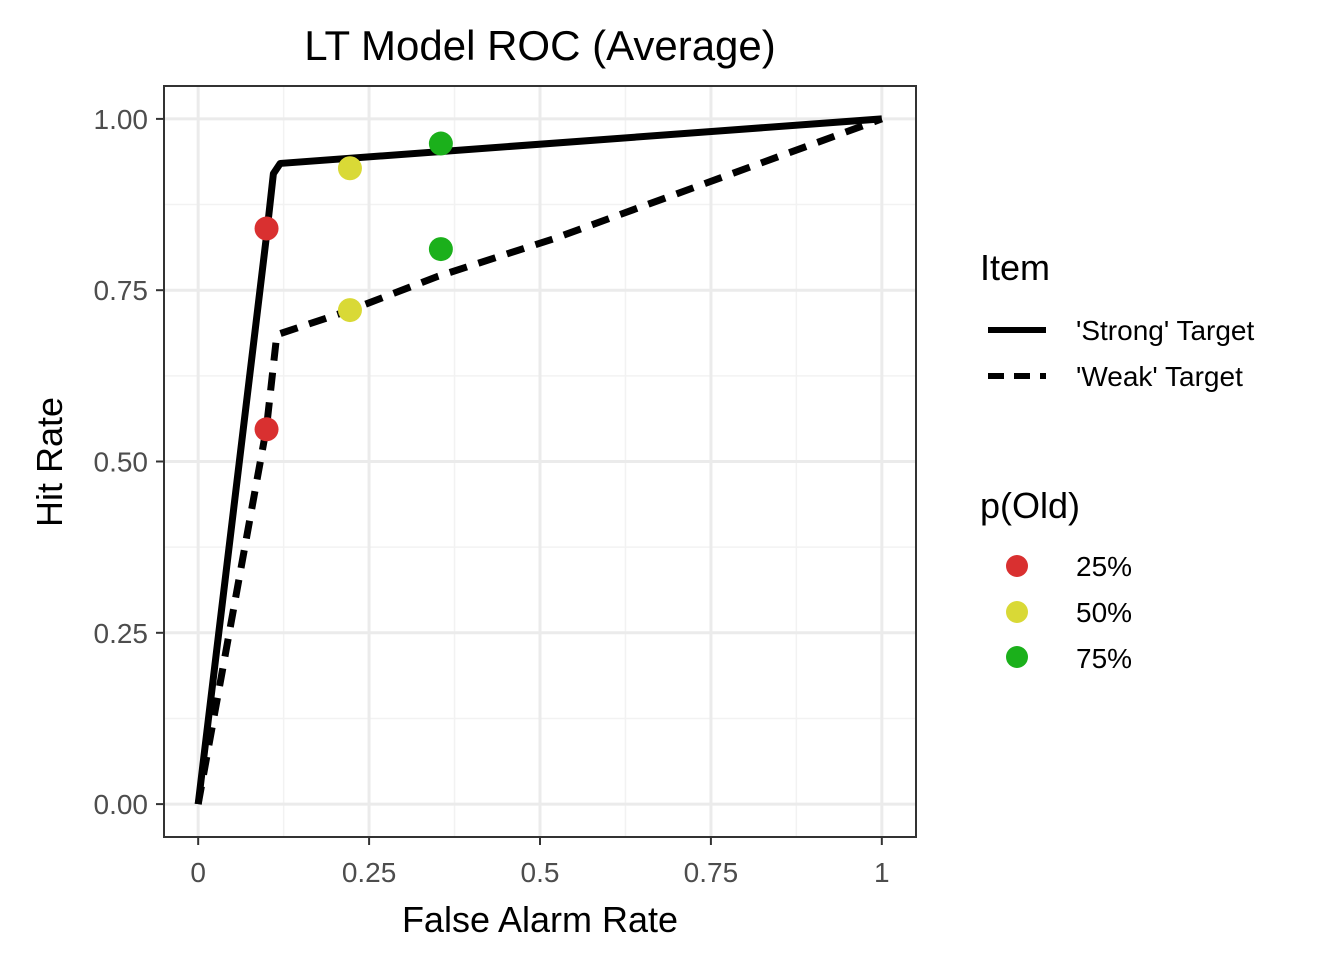  I want to click on x-tick-label: 0.75, so click(711, 872).